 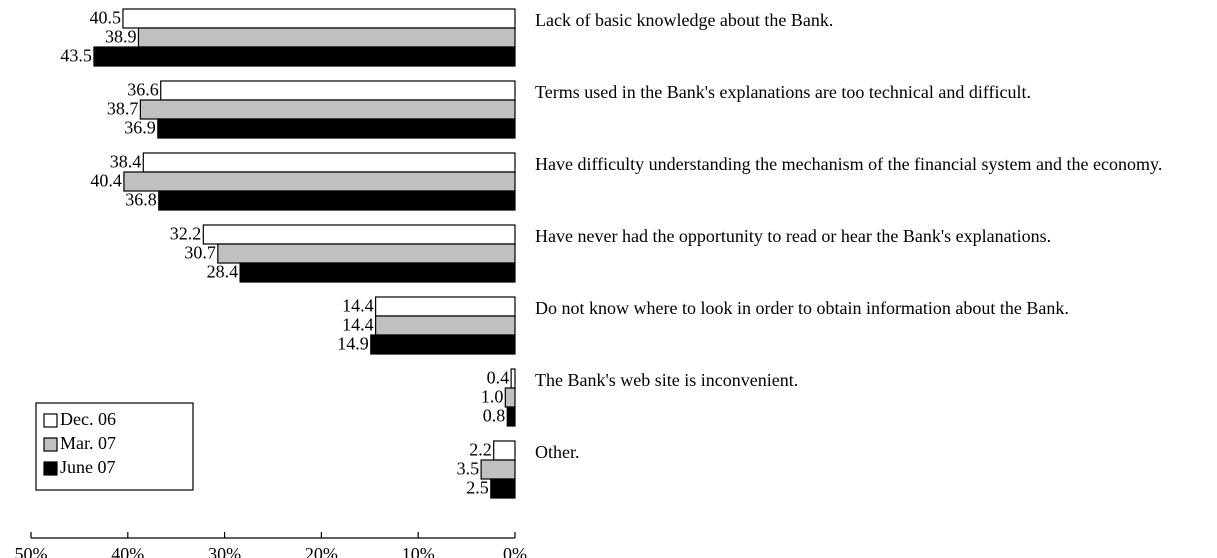 What do you see at coordinates (468, 469) in the screenshot?
I see `value-label: 3.5` at bounding box center [468, 469].